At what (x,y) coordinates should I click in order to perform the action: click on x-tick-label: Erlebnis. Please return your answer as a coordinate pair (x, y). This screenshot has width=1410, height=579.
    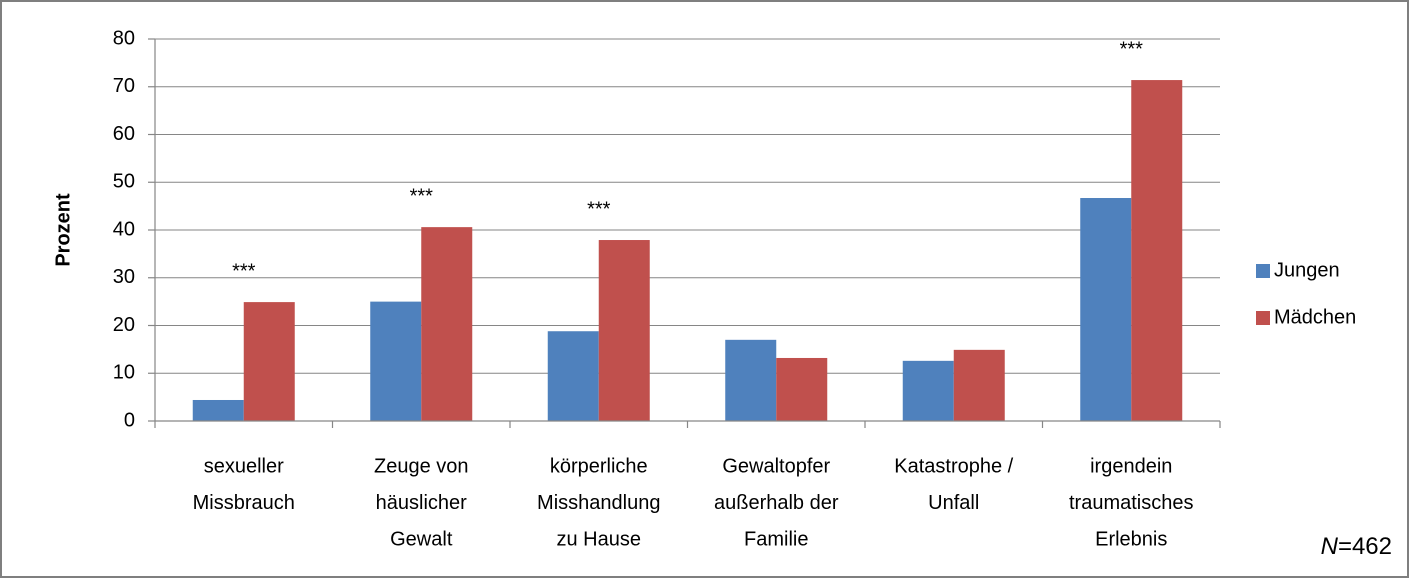
    Looking at the image, I should click on (1131, 539).